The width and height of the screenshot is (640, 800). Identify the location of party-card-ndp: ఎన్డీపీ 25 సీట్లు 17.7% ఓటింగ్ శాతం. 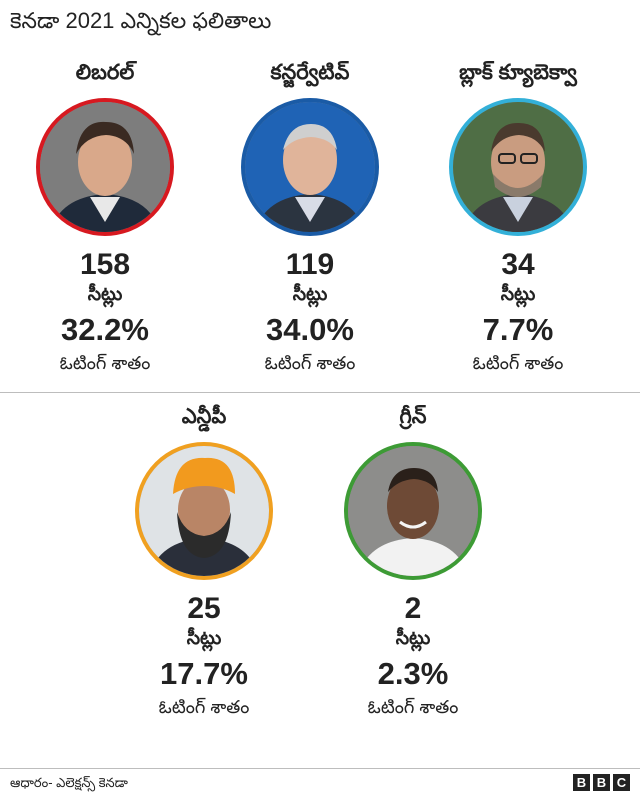
(204, 561).